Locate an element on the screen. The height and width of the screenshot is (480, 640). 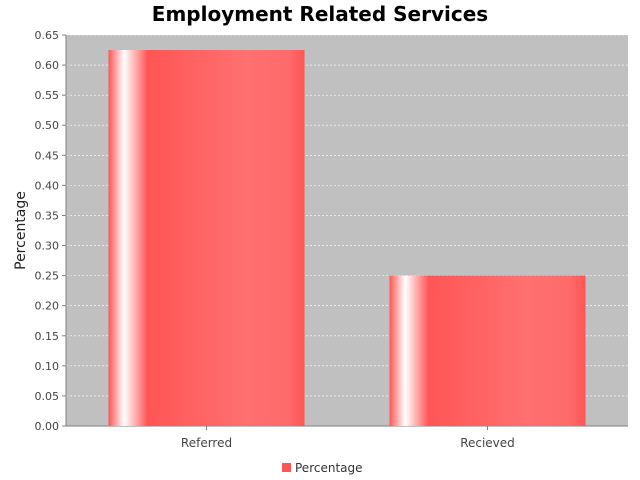
y-tick-label: 0.65 is located at coordinates (47, 35).